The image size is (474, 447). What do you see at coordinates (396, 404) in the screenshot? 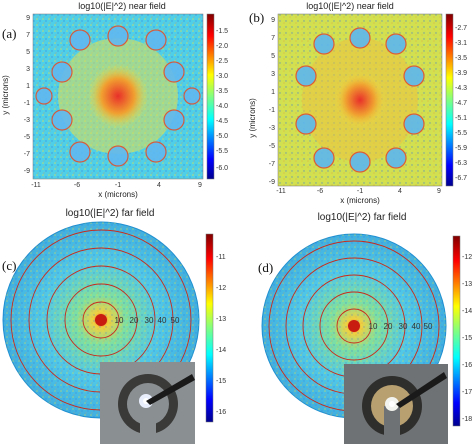
I see `panel-d-inset-photo` at bounding box center [396, 404].